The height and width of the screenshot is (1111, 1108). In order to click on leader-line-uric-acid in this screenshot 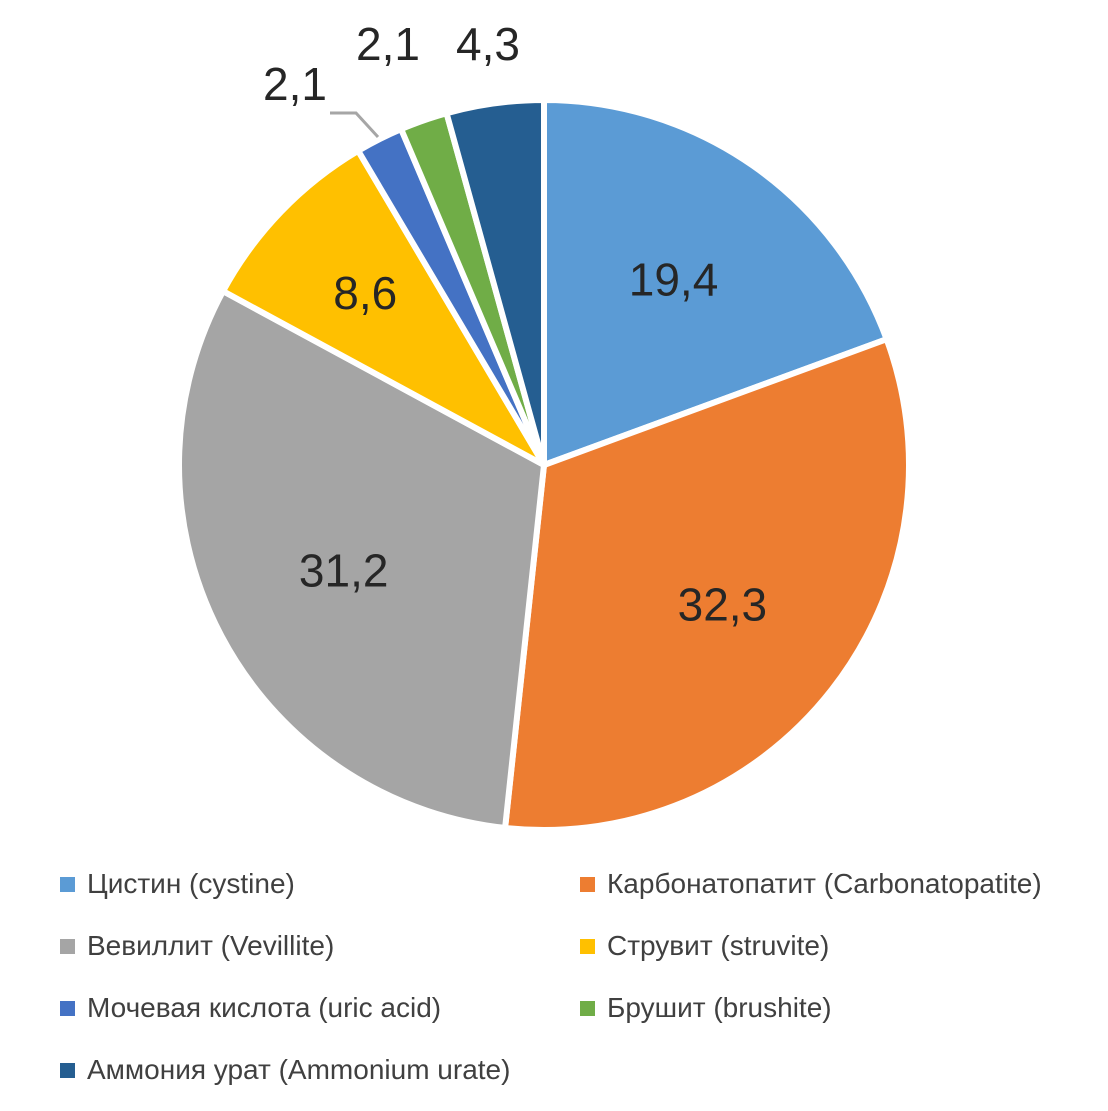, I will do `click(355, 125)`.